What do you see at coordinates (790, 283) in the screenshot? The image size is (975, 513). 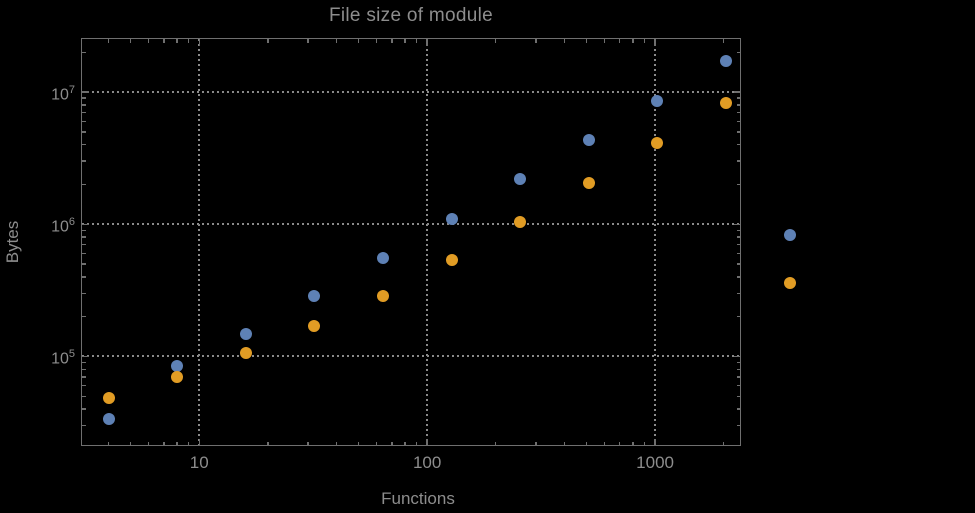 I see `legend-marker-orange` at bounding box center [790, 283].